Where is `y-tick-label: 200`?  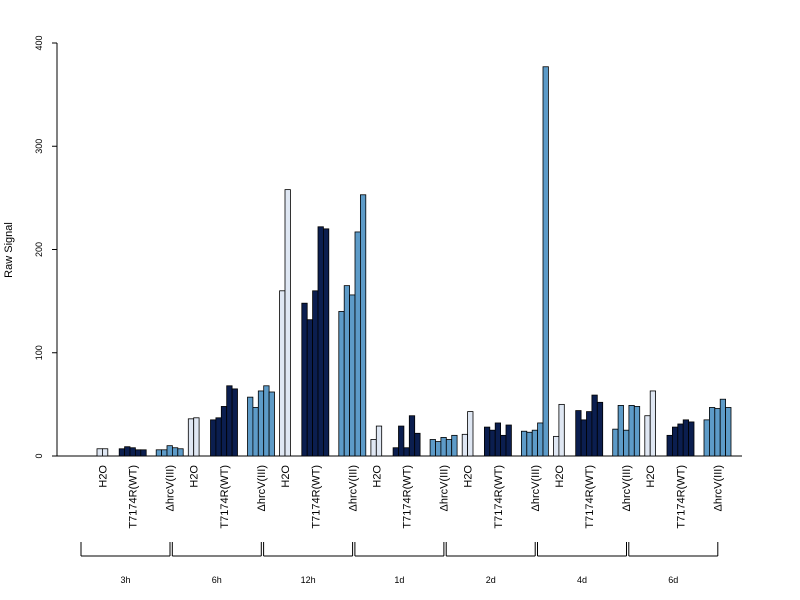 y-tick-label: 200 is located at coordinates (39, 249).